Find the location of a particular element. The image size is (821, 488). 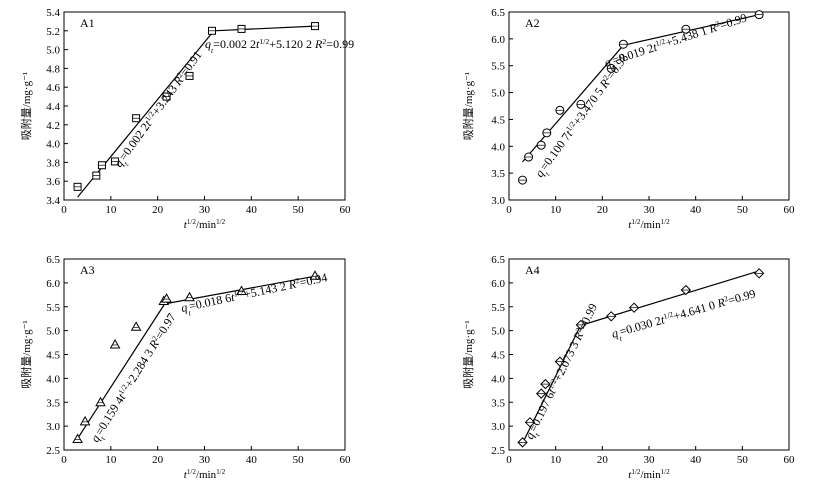

y-tick-label: 5.4 is located at coordinates (53, 13).